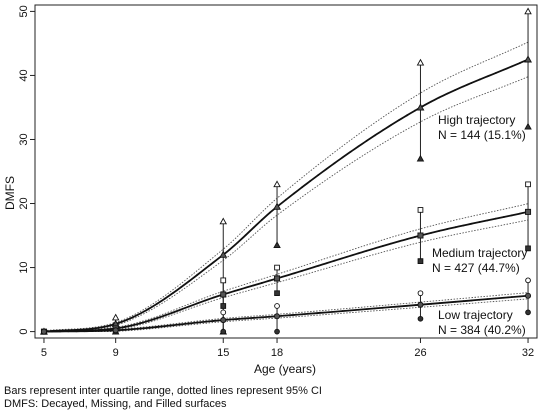  I want to click on series-label-count: N = 144 (15.1%), so click(482, 135).